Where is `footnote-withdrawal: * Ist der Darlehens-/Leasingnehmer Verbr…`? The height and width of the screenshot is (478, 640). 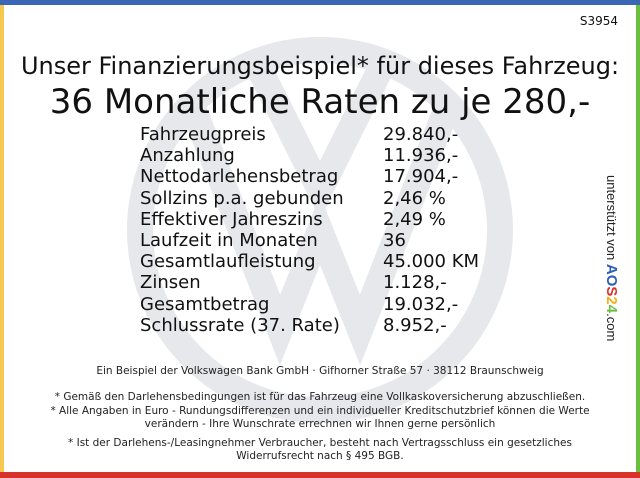 footnote-withdrawal: * Ist der Darlehens-/Leasingnehmer Verbr… is located at coordinates (320, 449).